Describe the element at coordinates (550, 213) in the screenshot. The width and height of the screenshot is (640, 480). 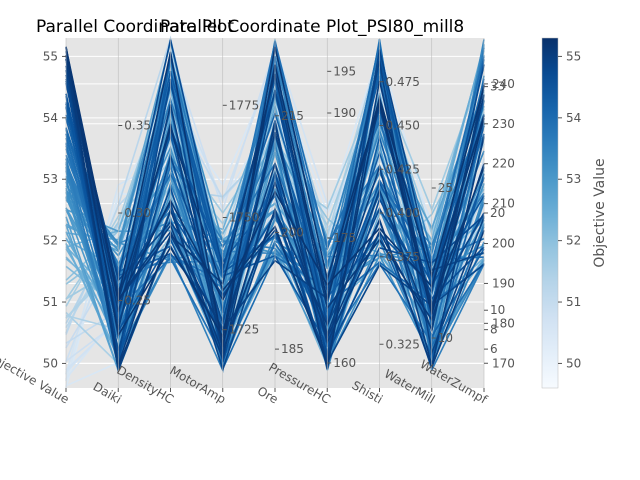
I see `colorbar-gradient` at that location.